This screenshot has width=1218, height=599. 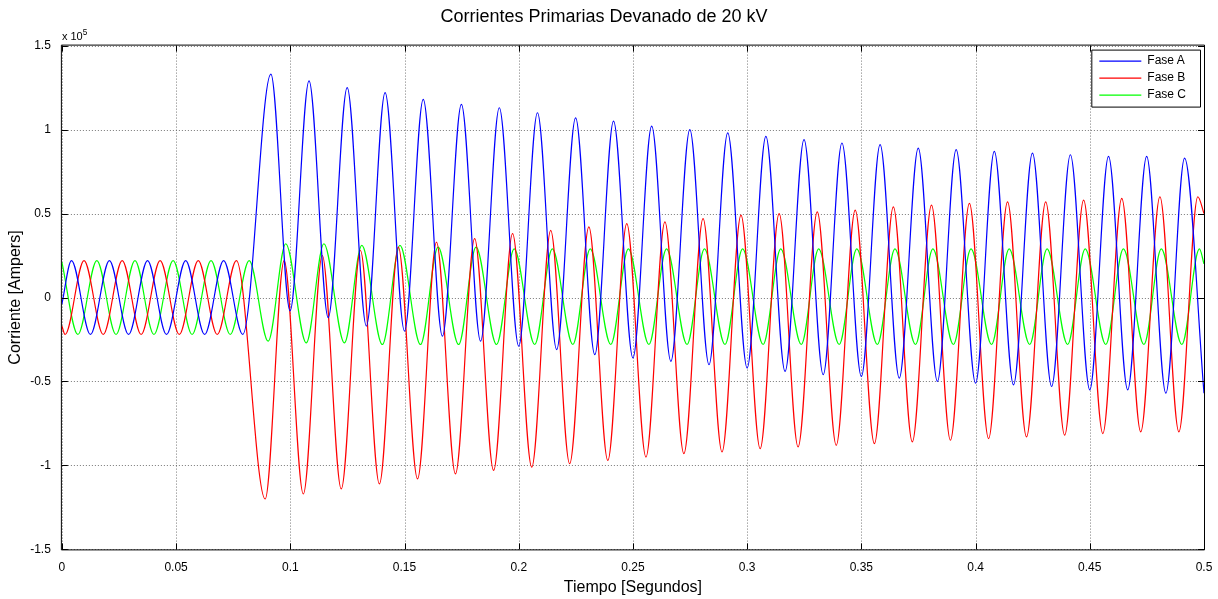 I want to click on legend-label: Fase C, so click(x=1167, y=94).